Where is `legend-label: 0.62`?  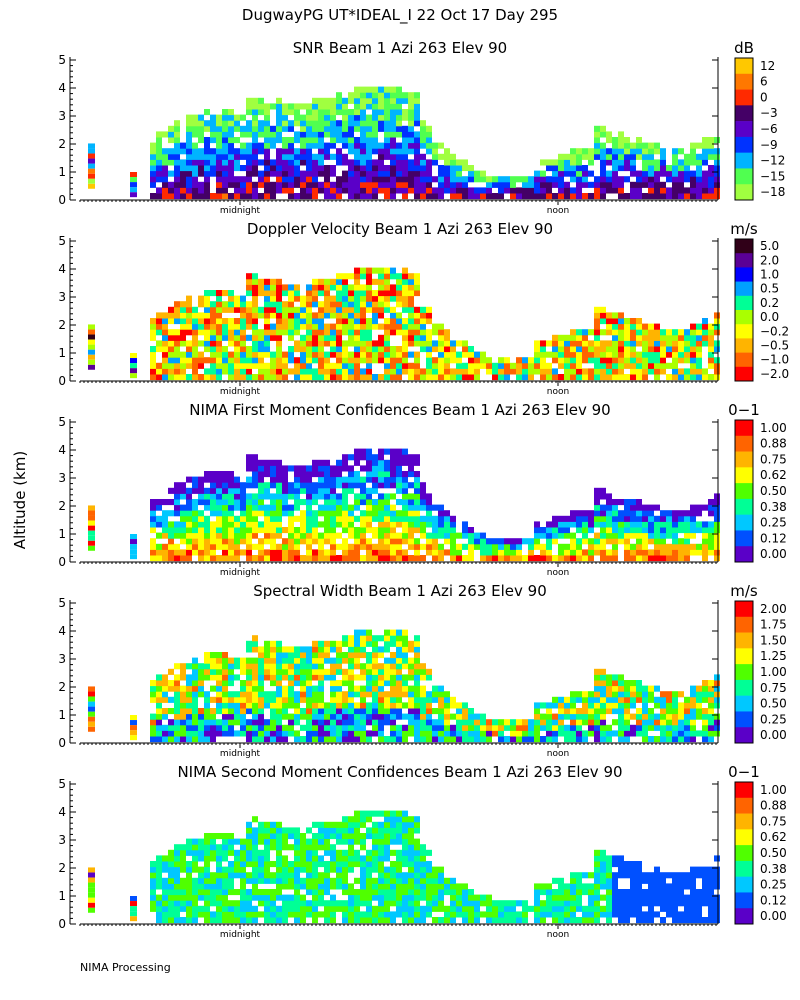 legend-label: 0.62 is located at coordinates (773, 475).